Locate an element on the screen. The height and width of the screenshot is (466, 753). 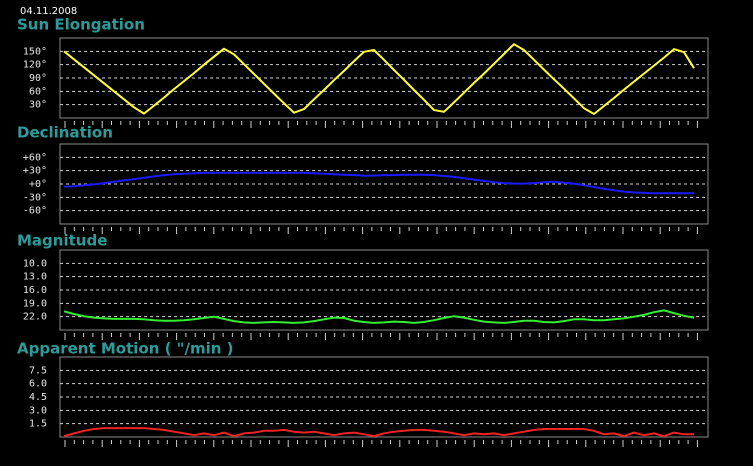
date-label: 04.11.2008 is located at coordinates (48, 11).